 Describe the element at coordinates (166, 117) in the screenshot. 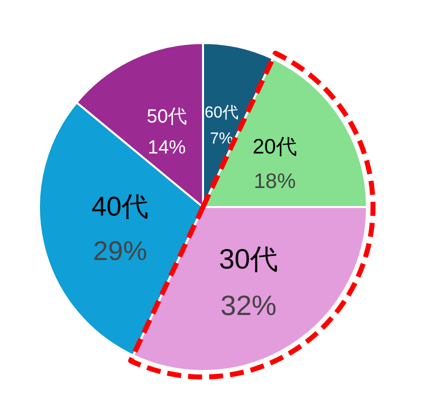

I see `slice-label: 50代` at that location.